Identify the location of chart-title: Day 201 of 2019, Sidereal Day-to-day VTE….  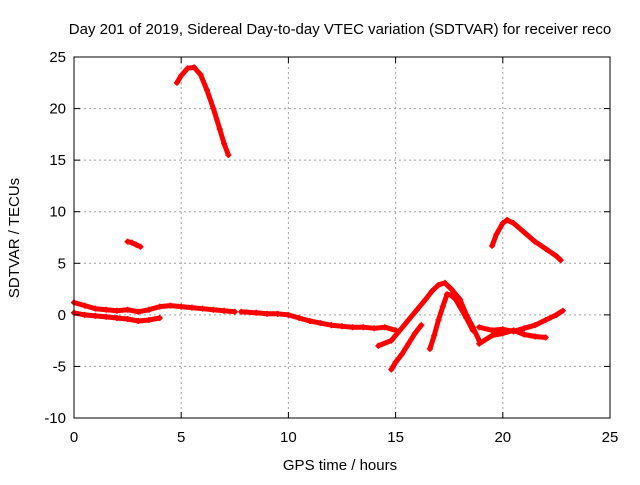
(340, 29).